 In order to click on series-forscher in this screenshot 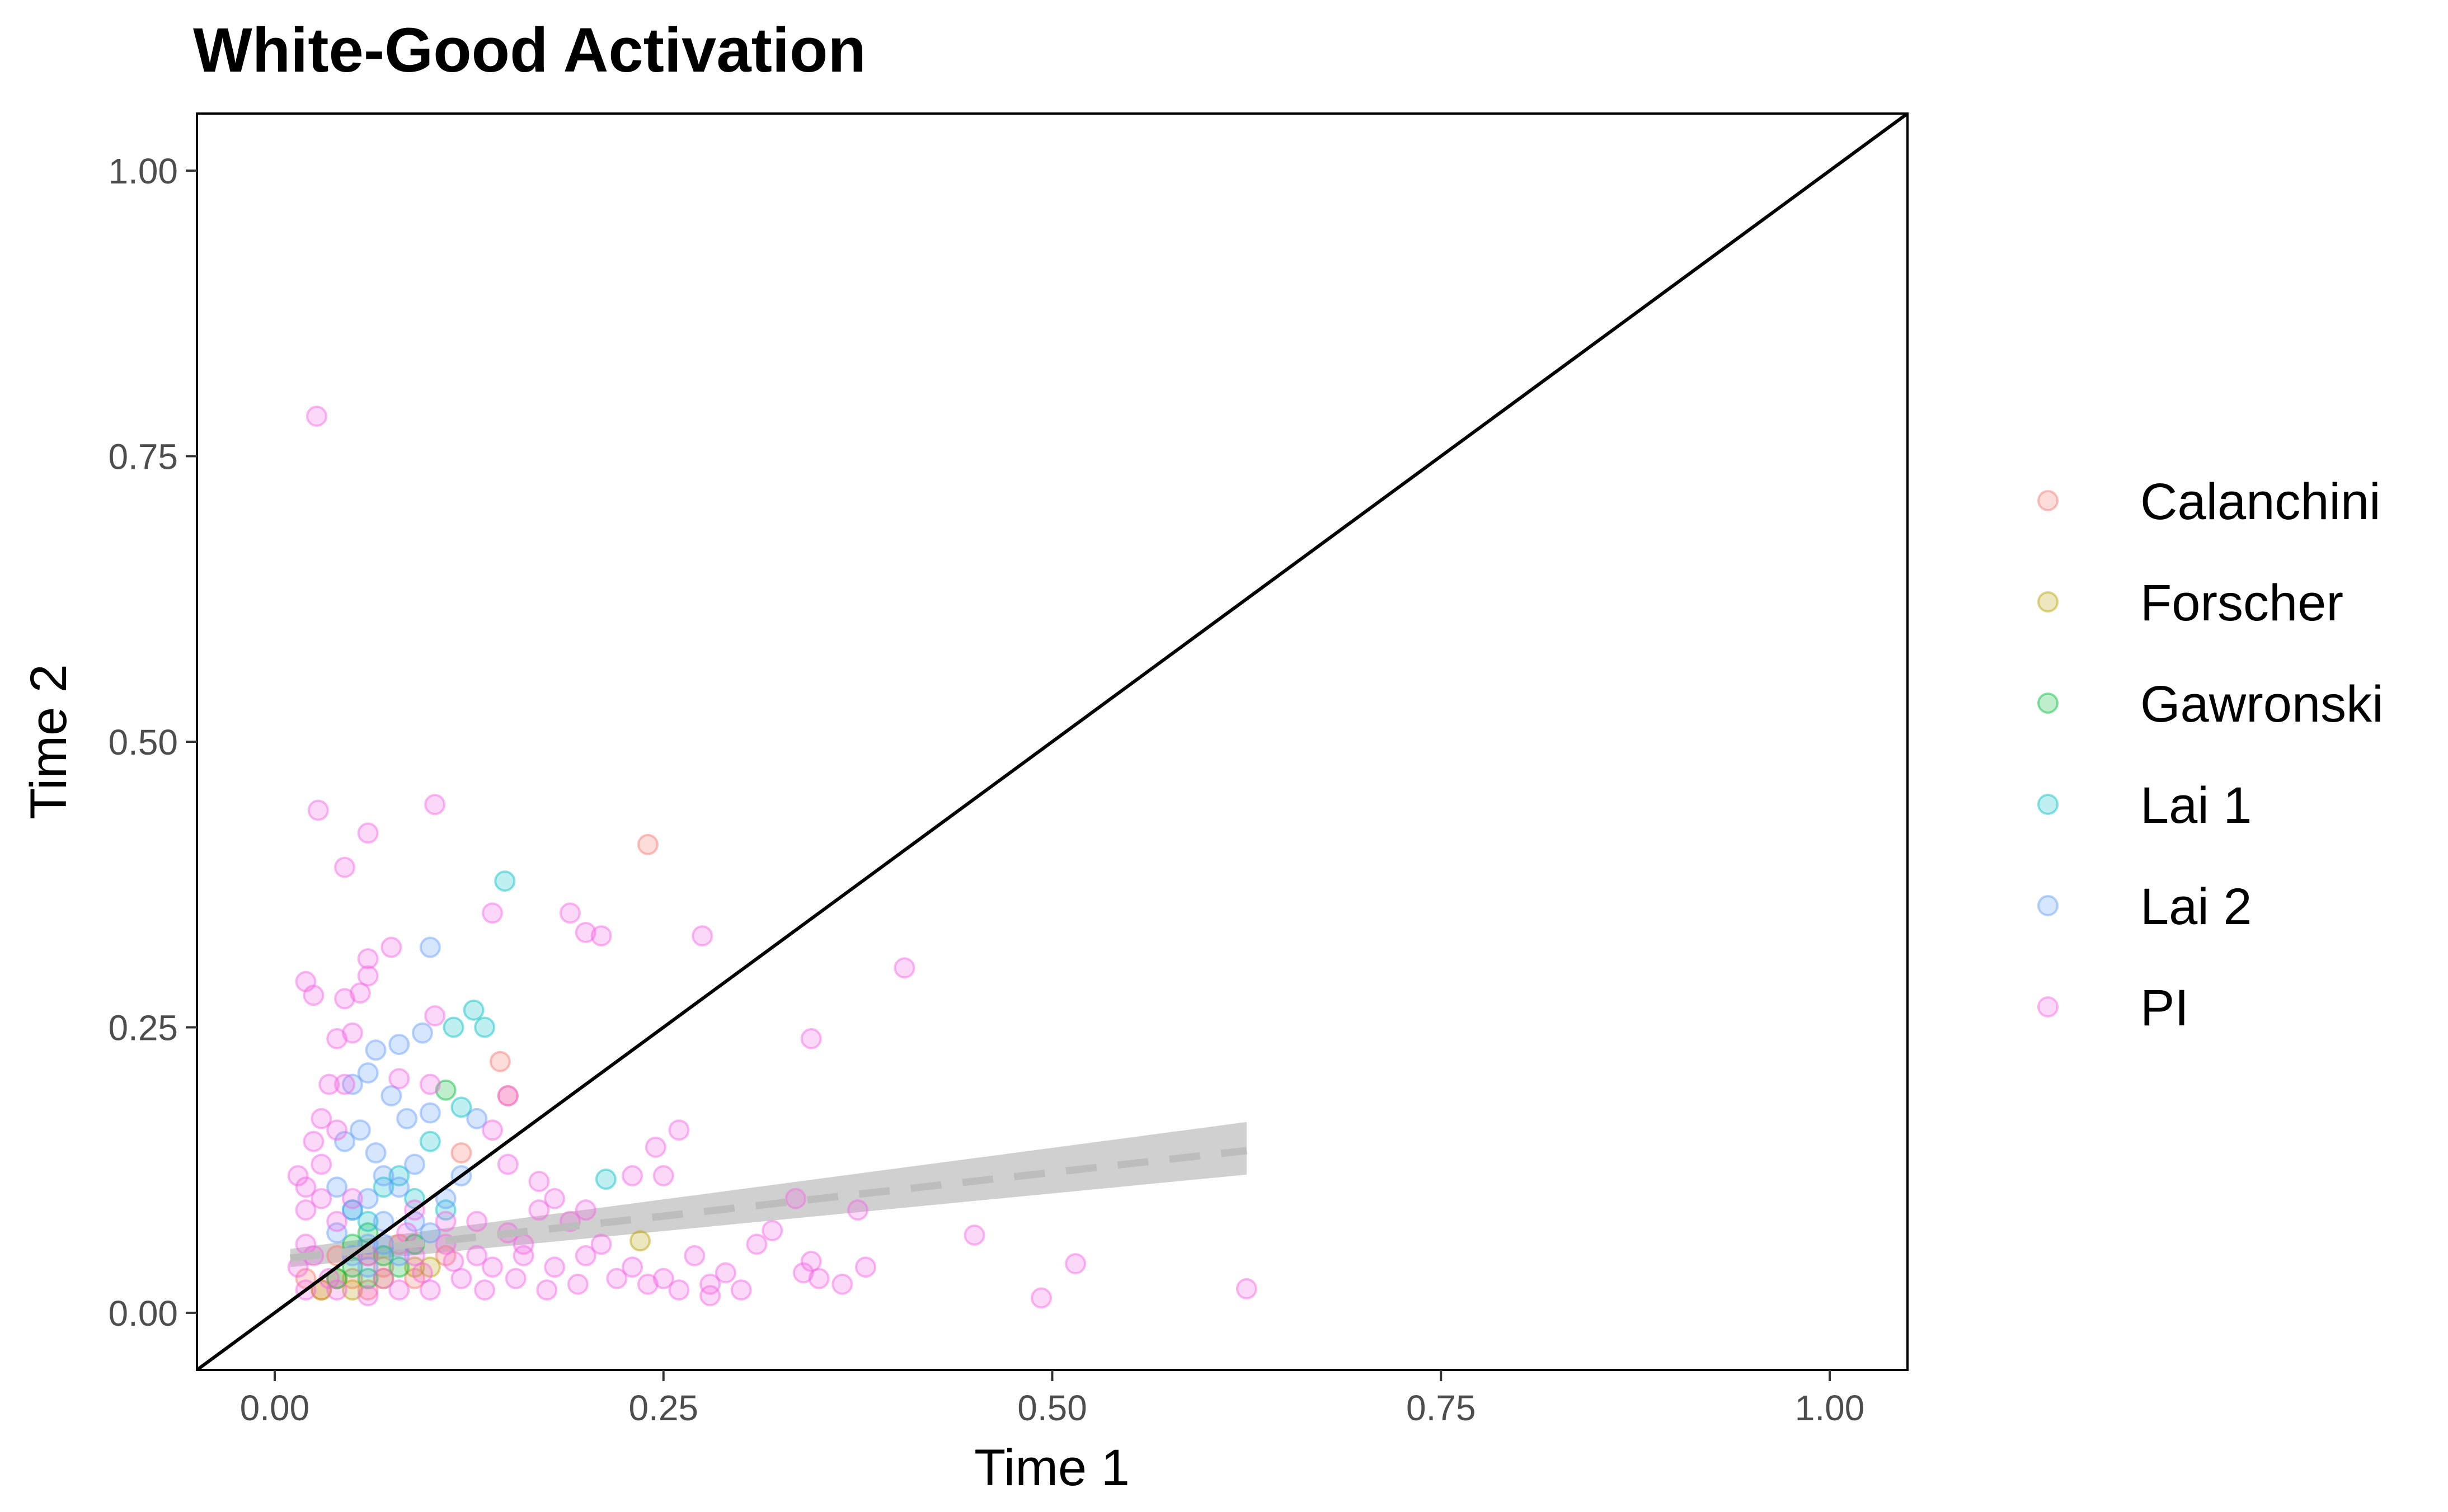, I will do `click(481, 1266)`.